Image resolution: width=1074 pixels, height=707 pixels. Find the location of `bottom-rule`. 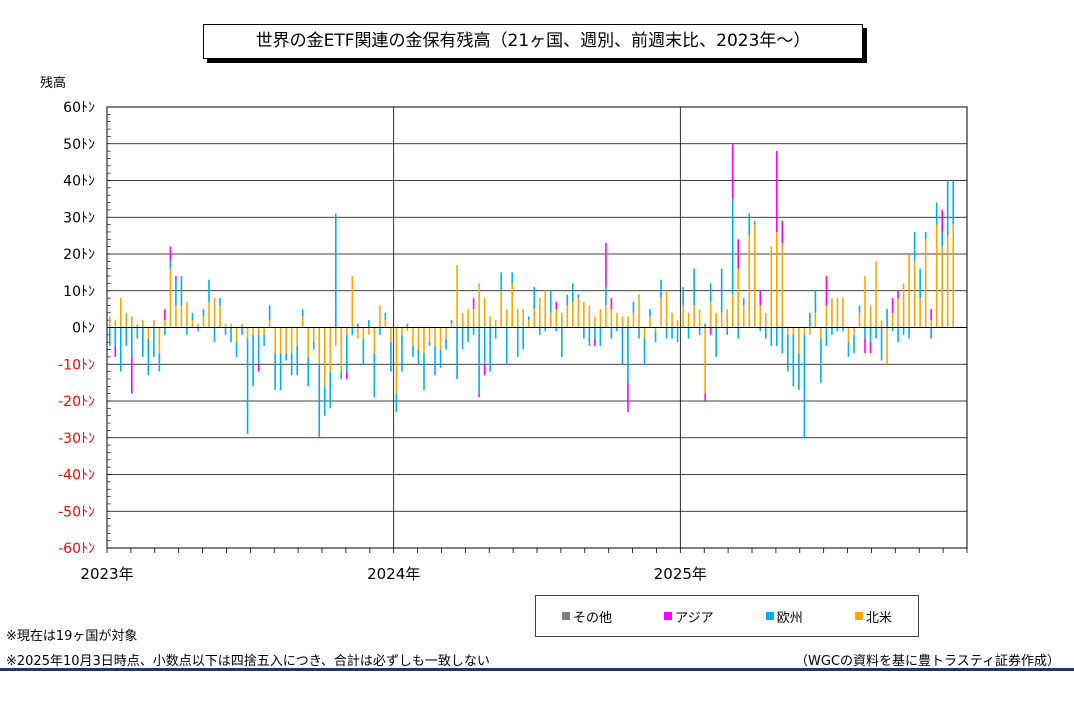

bottom-rule is located at coordinates (537, 669).